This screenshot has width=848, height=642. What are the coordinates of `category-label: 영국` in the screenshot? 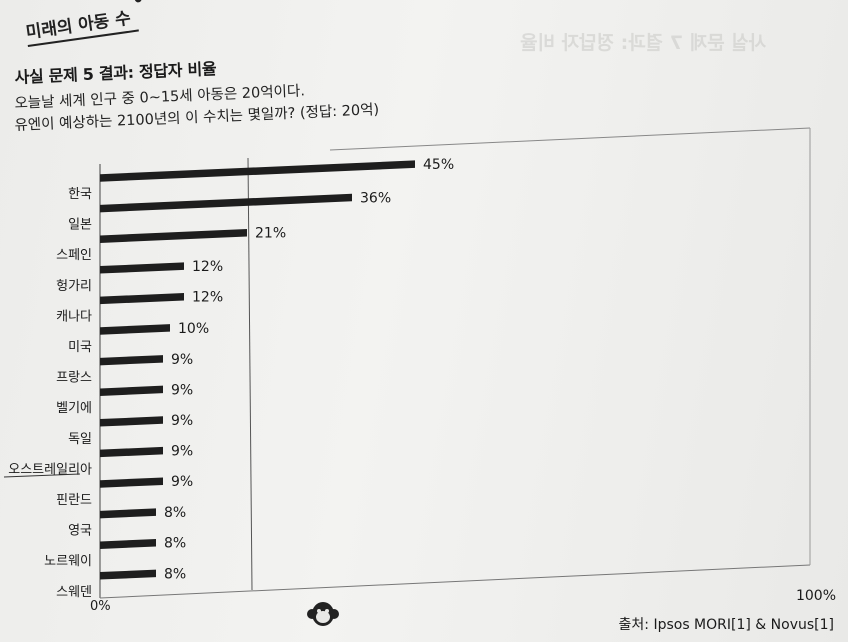 It's located at (80, 531).